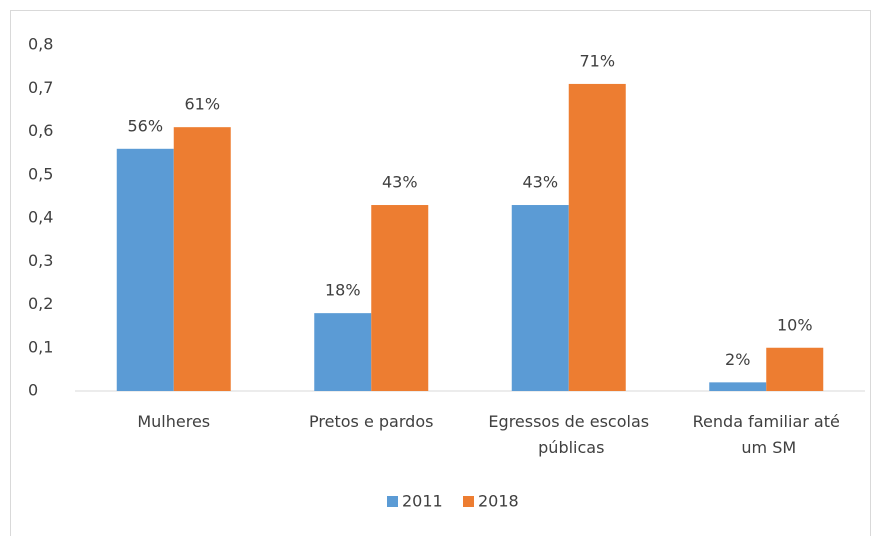 The width and height of the screenshot is (872, 540). I want to click on data-label: 56%, so click(145, 125).